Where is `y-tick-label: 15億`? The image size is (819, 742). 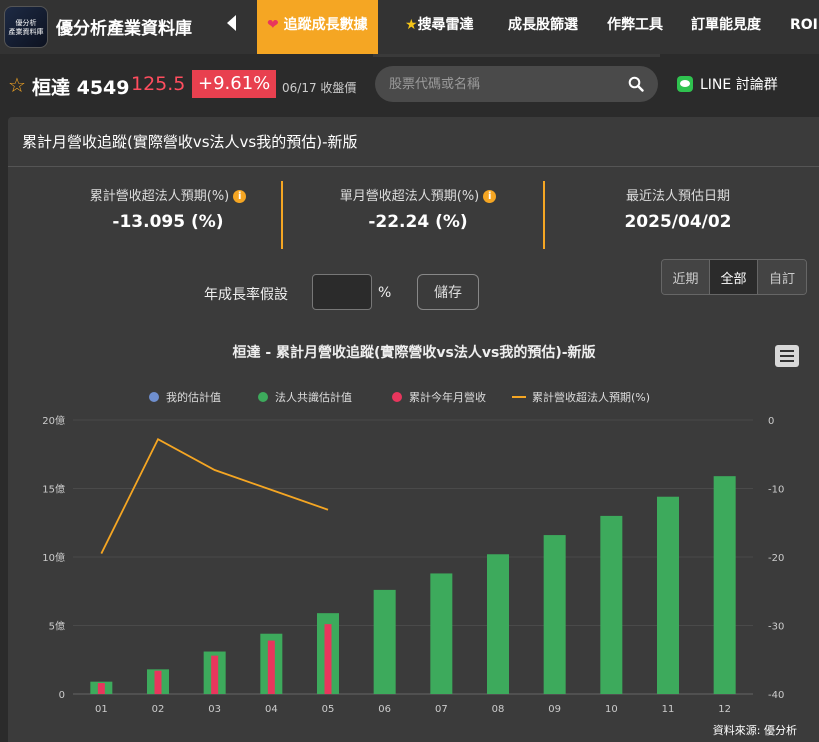
y-tick-label: 15億 is located at coordinates (53, 489).